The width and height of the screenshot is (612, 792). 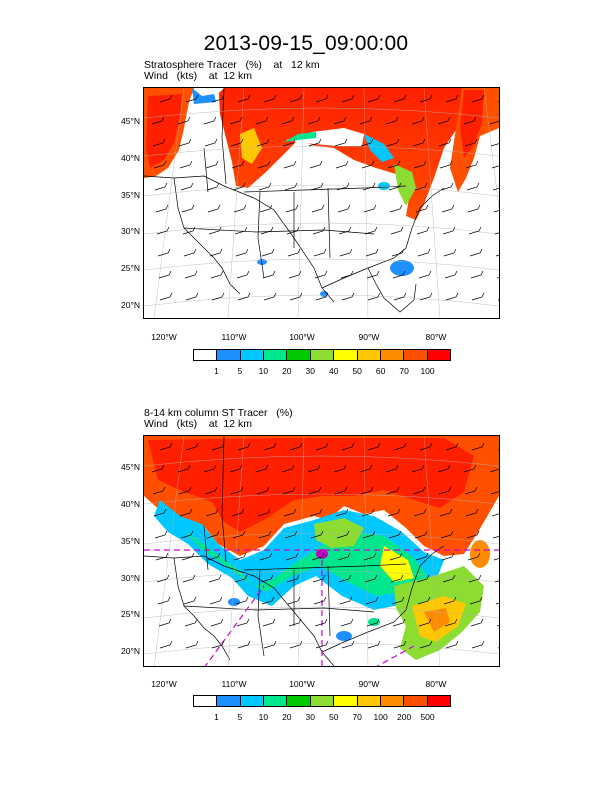 I want to click on panel-1-lon-label: 120°W, so click(x=164, y=337).